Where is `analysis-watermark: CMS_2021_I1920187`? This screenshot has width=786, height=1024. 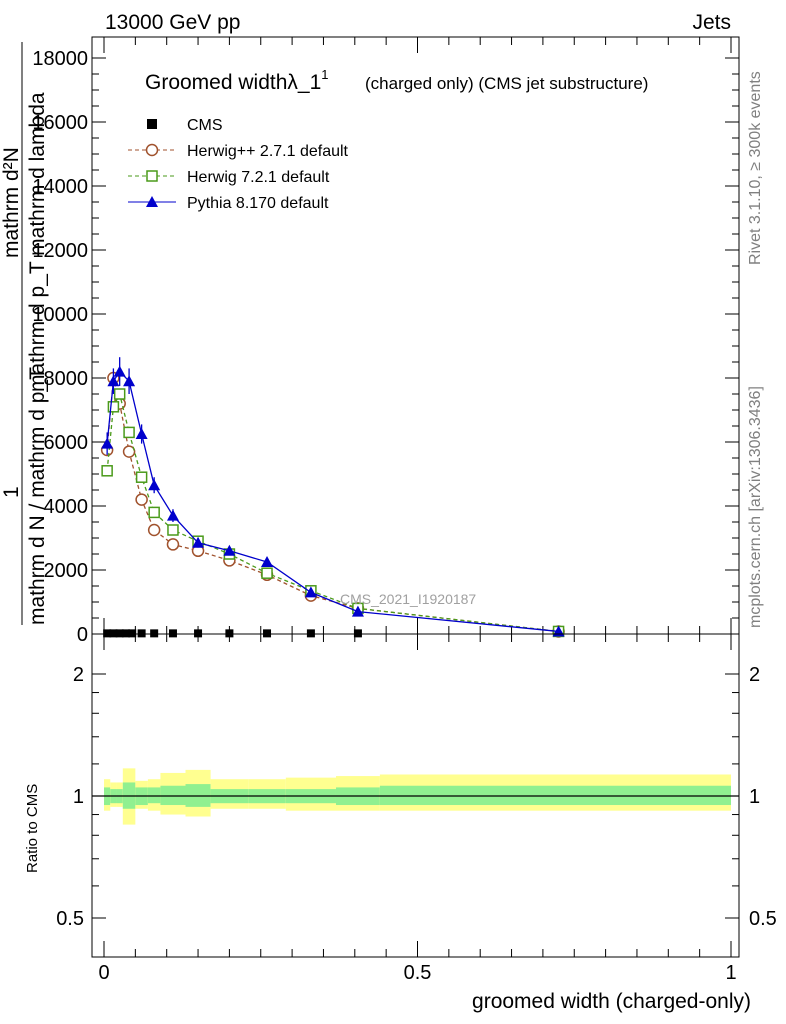
analysis-watermark: CMS_2021_I1920187 is located at coordinates (408, 599).